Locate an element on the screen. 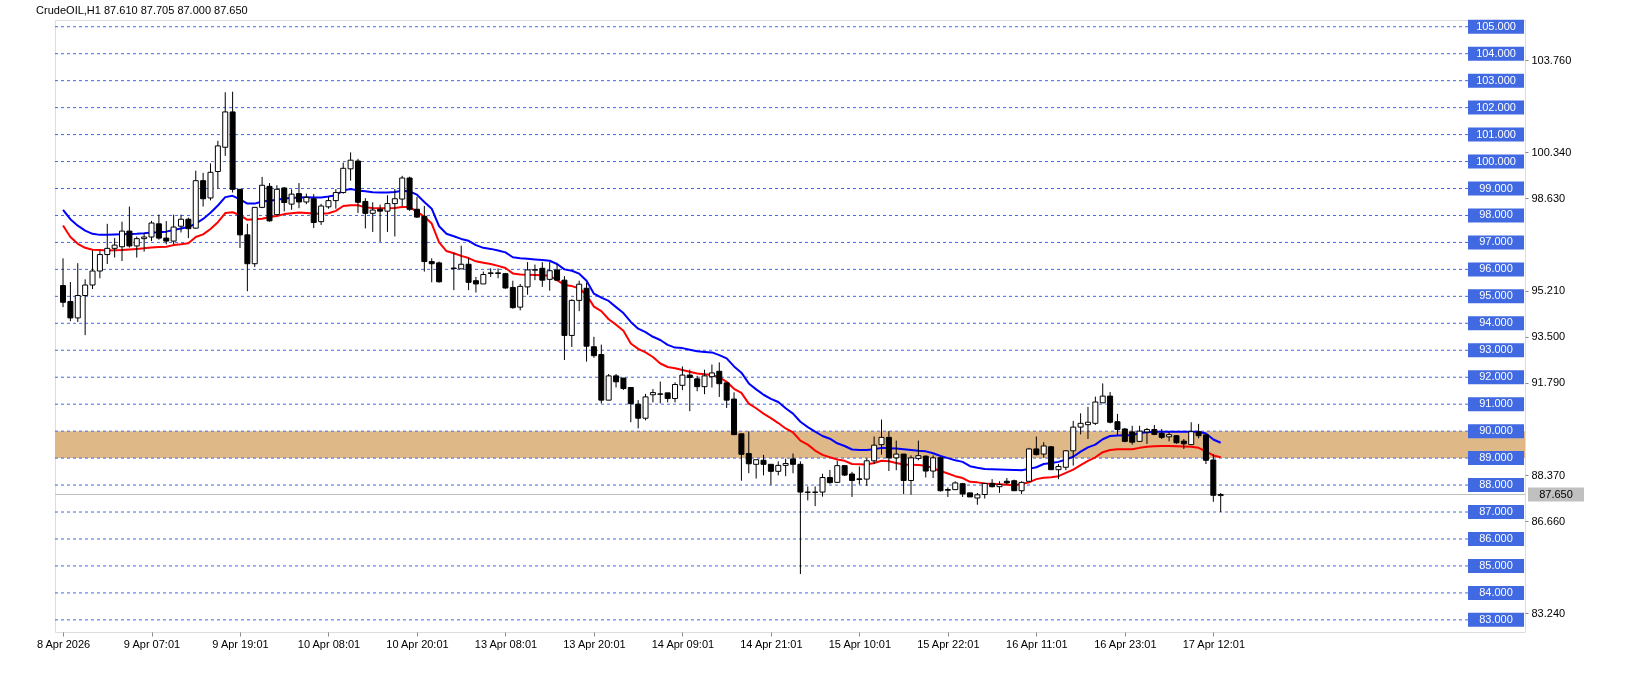 This screenshot has width=1641, height=675. y-tick-label: 95.210 is located at coordinates (1548, 290).